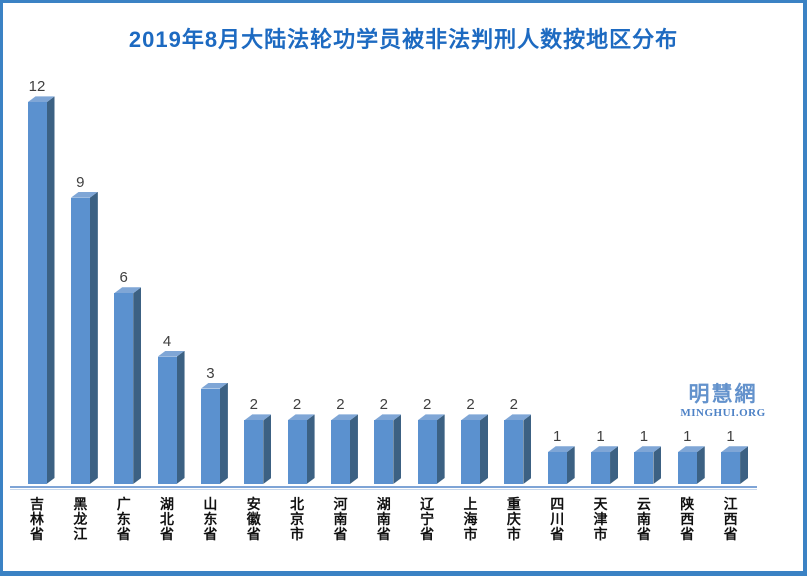  I want to click on x-axis-label: 广东省, so click(123, 520).